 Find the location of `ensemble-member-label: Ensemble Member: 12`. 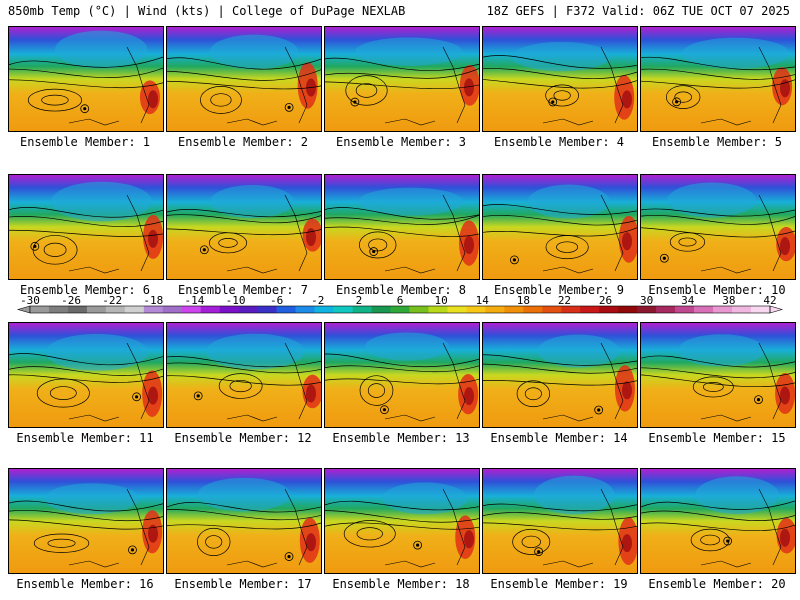

ensemble-member-label: Ensemble Member: 12 is located at coordinates (243, 438).